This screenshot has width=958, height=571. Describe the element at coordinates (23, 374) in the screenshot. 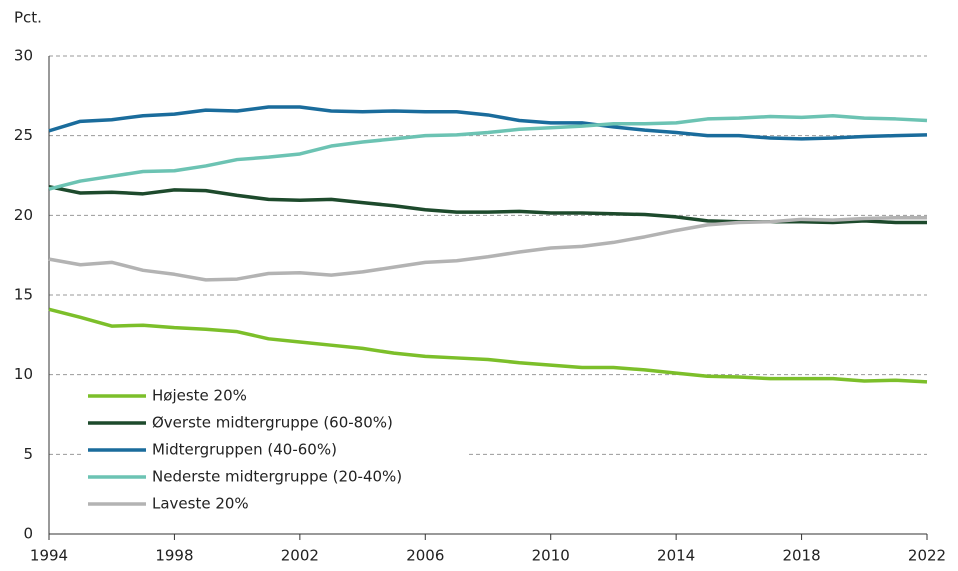

I see `y-tick-label: 10` at that location.